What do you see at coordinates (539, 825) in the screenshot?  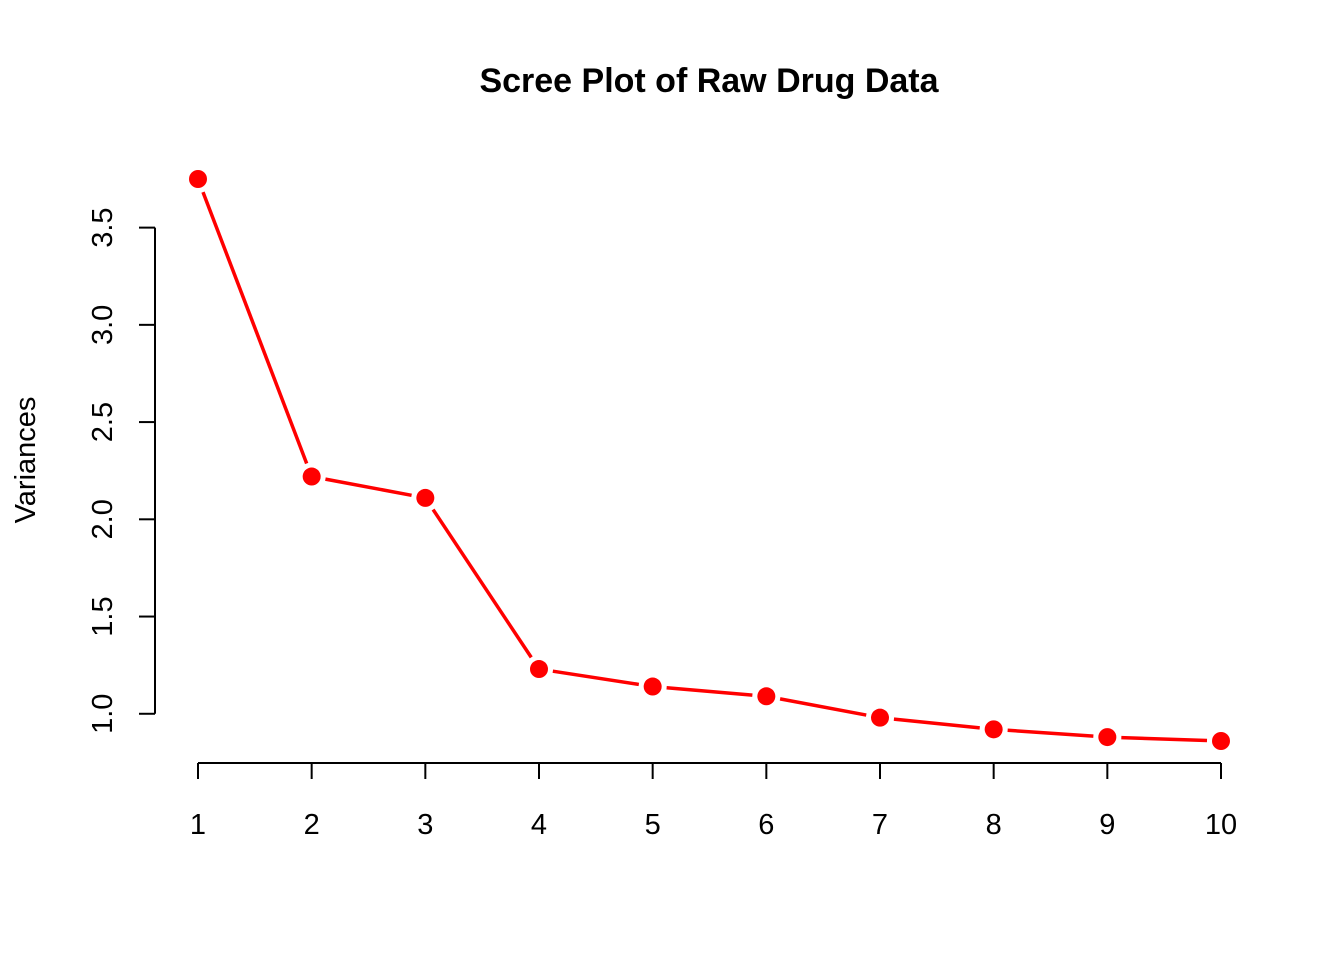 I see `x-tick-label: 4` at bounding box center [539, 825].